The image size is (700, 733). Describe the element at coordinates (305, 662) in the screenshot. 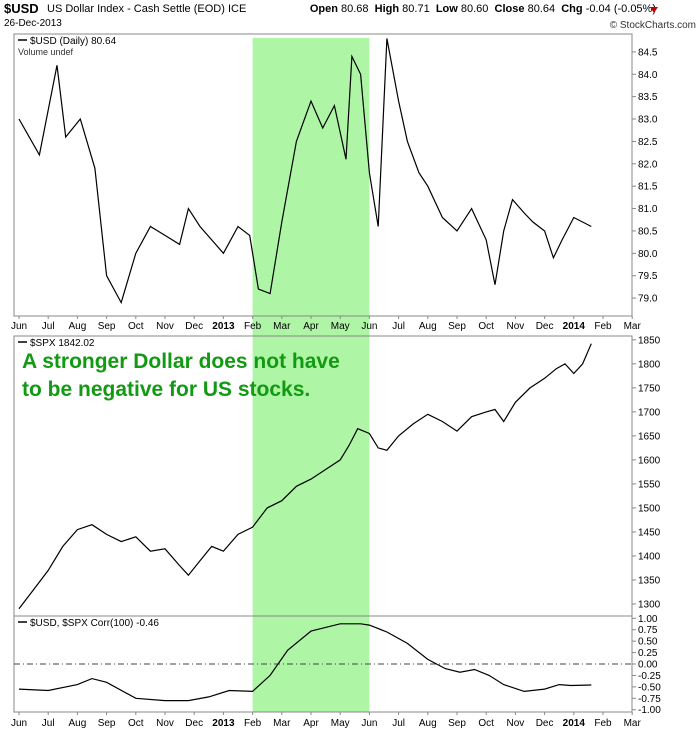

I see `series-line` at that location.